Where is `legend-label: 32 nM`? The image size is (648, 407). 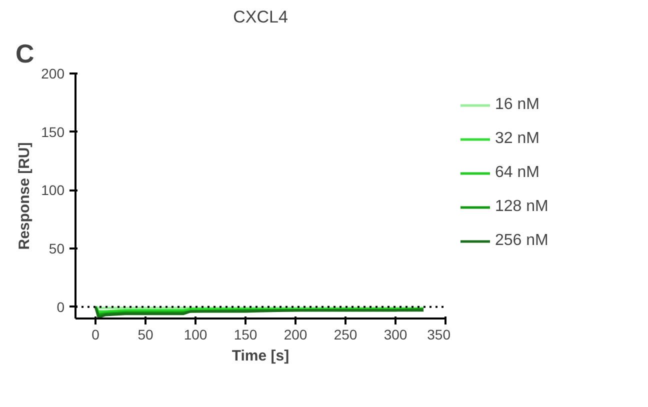
legend-label: 32 nM is located at coordinates (517, 139).